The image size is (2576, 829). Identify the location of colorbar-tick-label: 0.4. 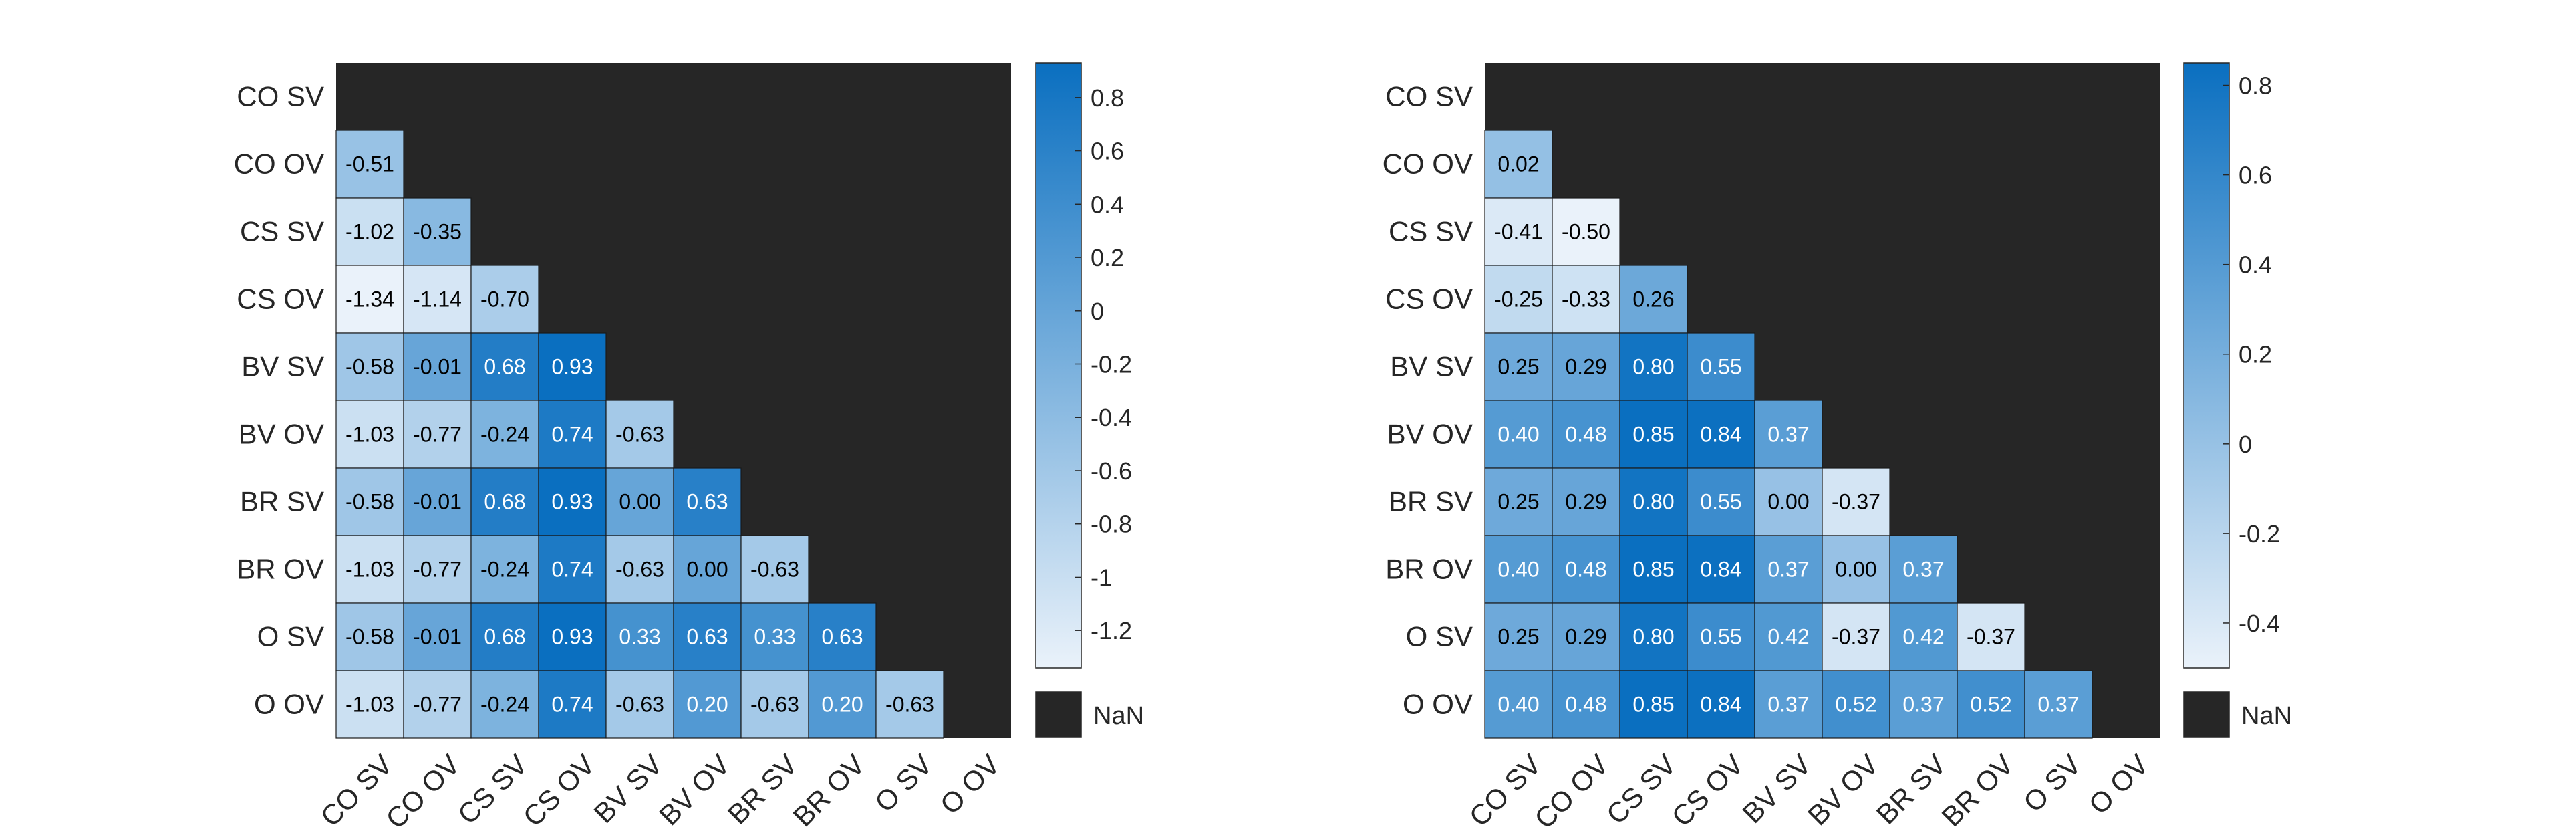
(2255, 265).